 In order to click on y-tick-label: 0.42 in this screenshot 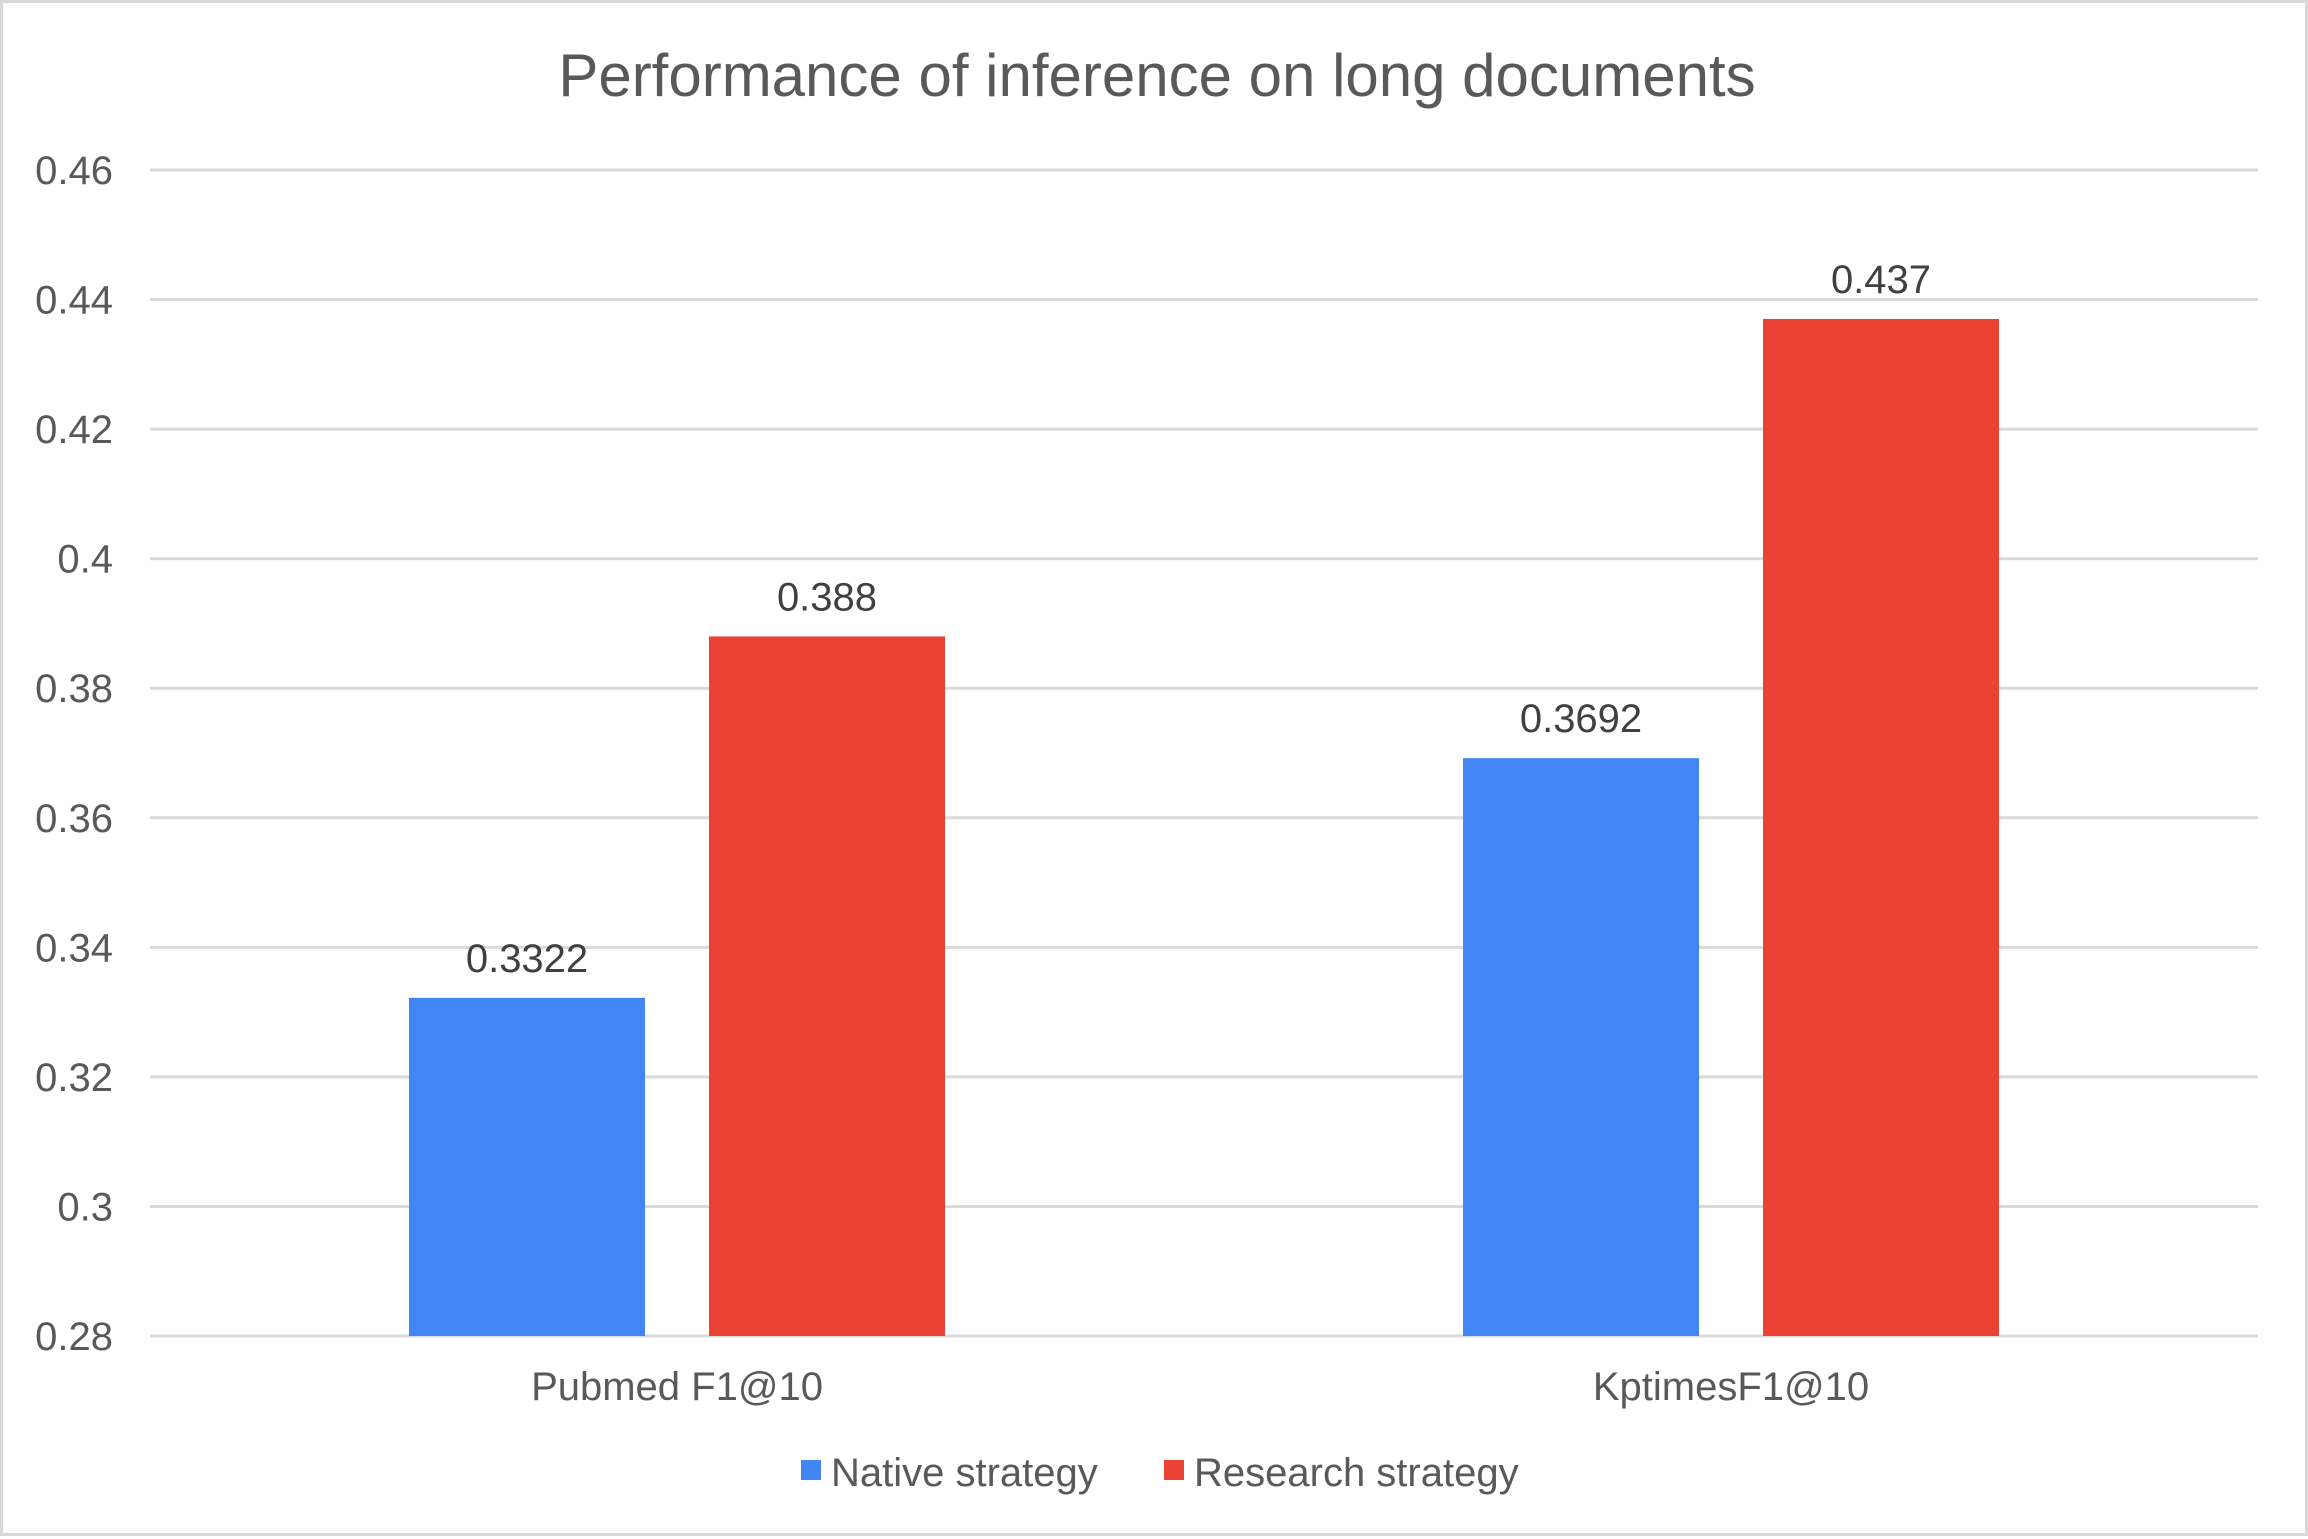, I will do `click(74, 430)`.